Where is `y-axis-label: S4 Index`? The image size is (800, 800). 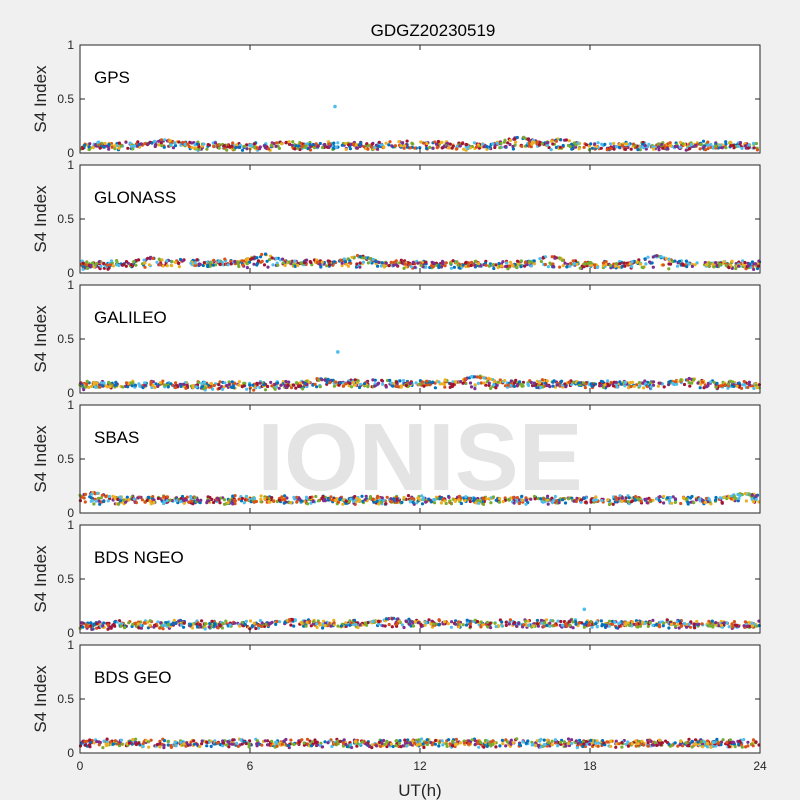 y-axis-label: S4 Index is located at coordinates (40, 459).